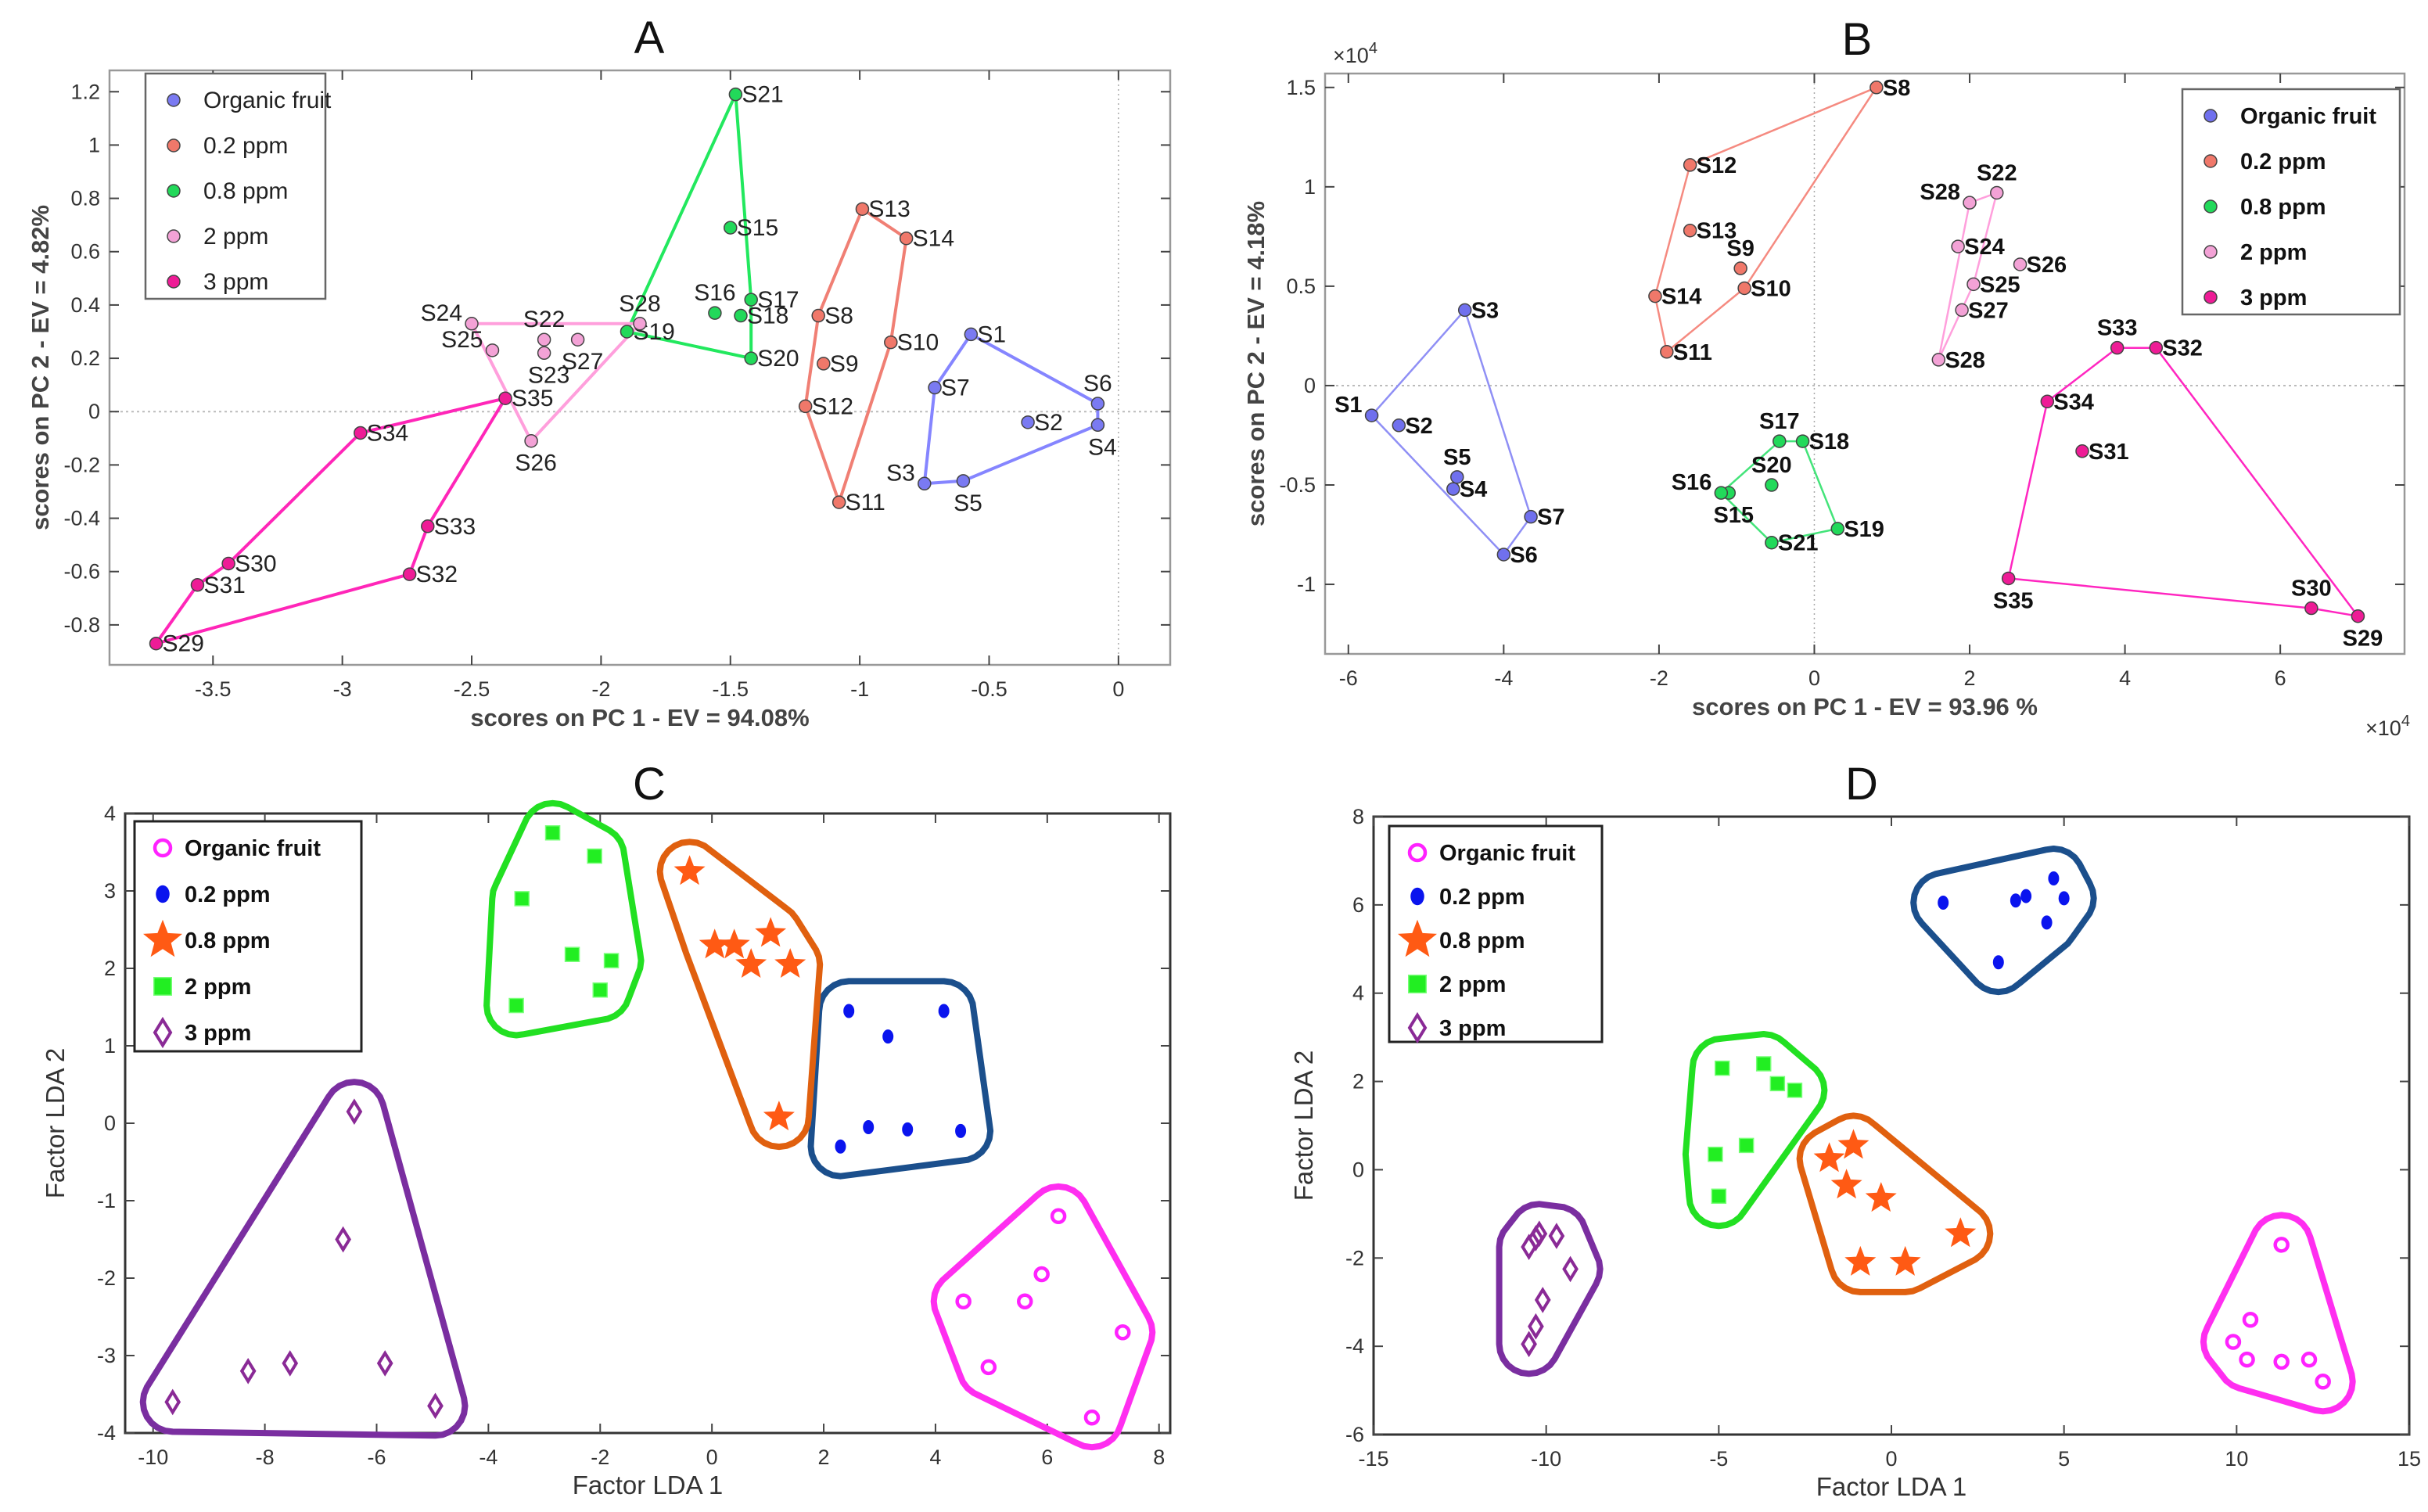 This screenshot has width=2428, height=1512. Describe the element at coordinates (106, 1355) in the screenshot. I see `y-tick-label: -3` at that location.